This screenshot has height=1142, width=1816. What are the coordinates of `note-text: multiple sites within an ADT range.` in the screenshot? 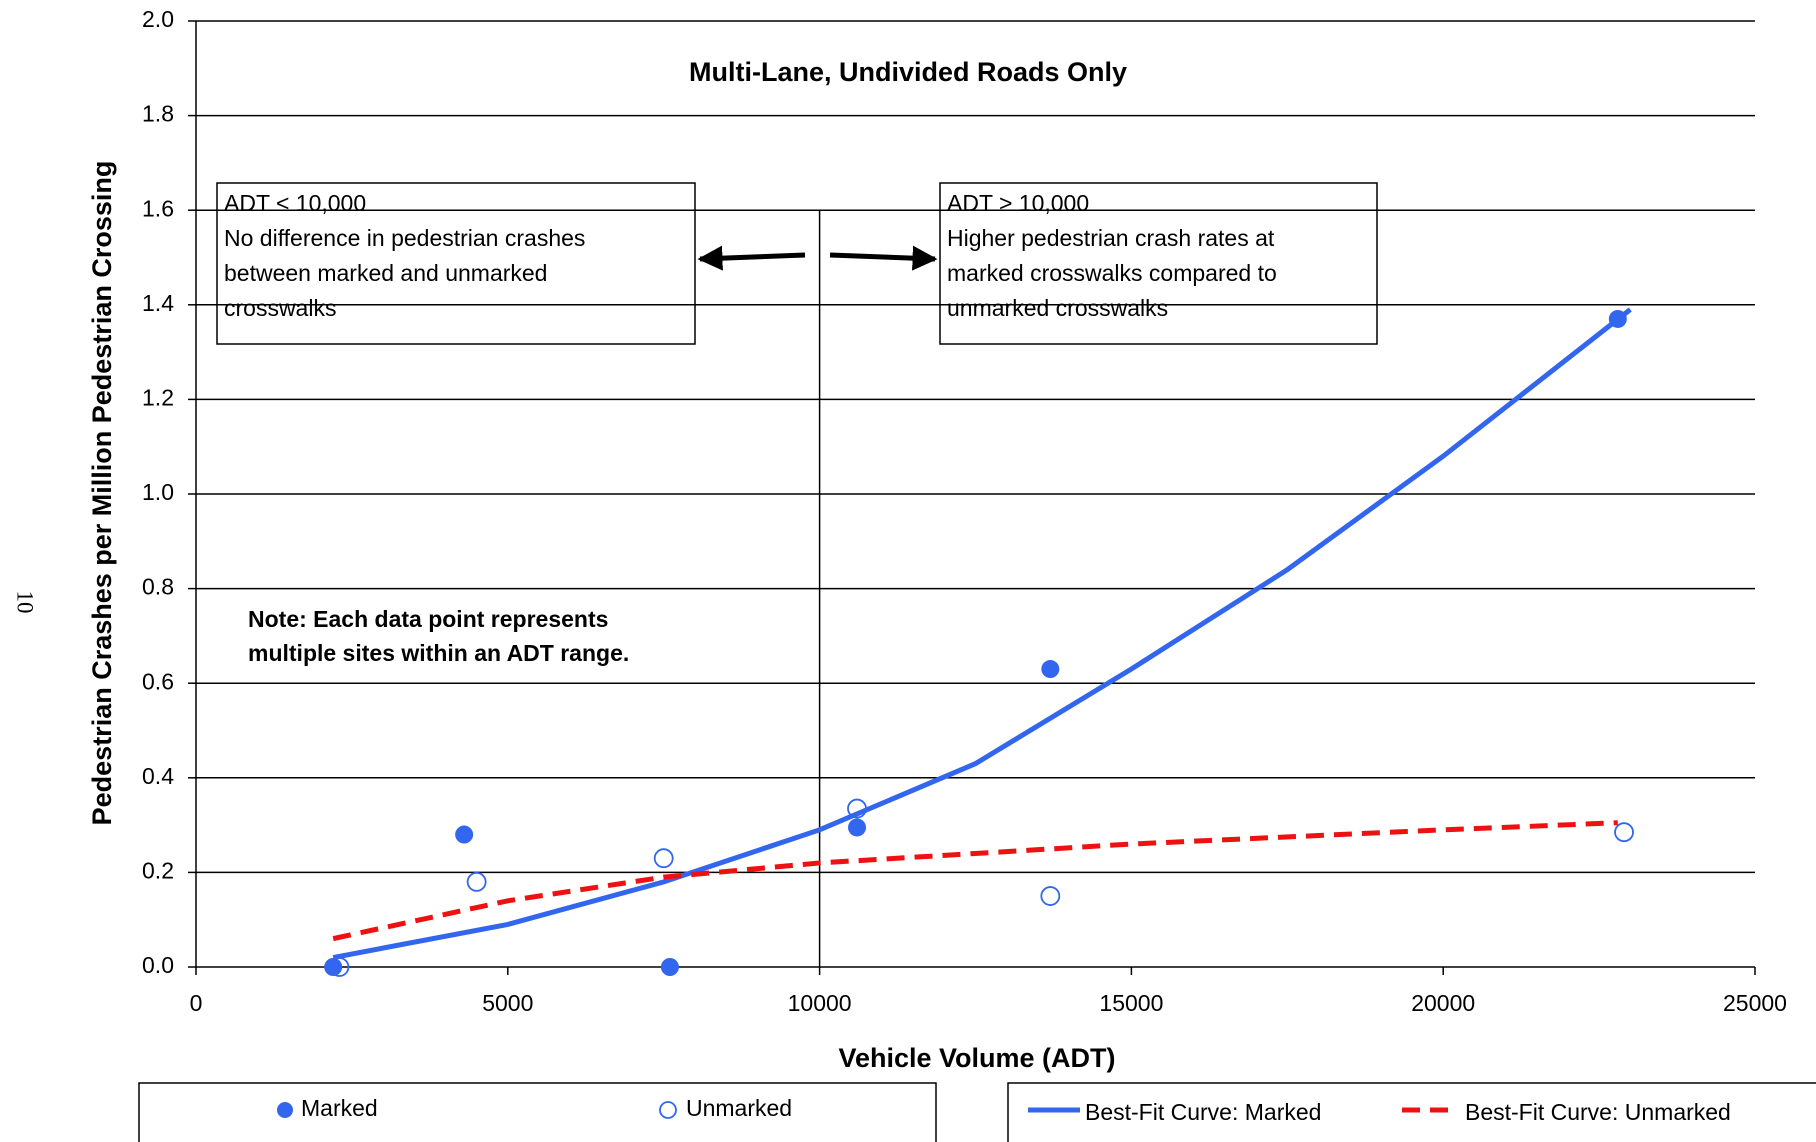 It's located at (438, 653).